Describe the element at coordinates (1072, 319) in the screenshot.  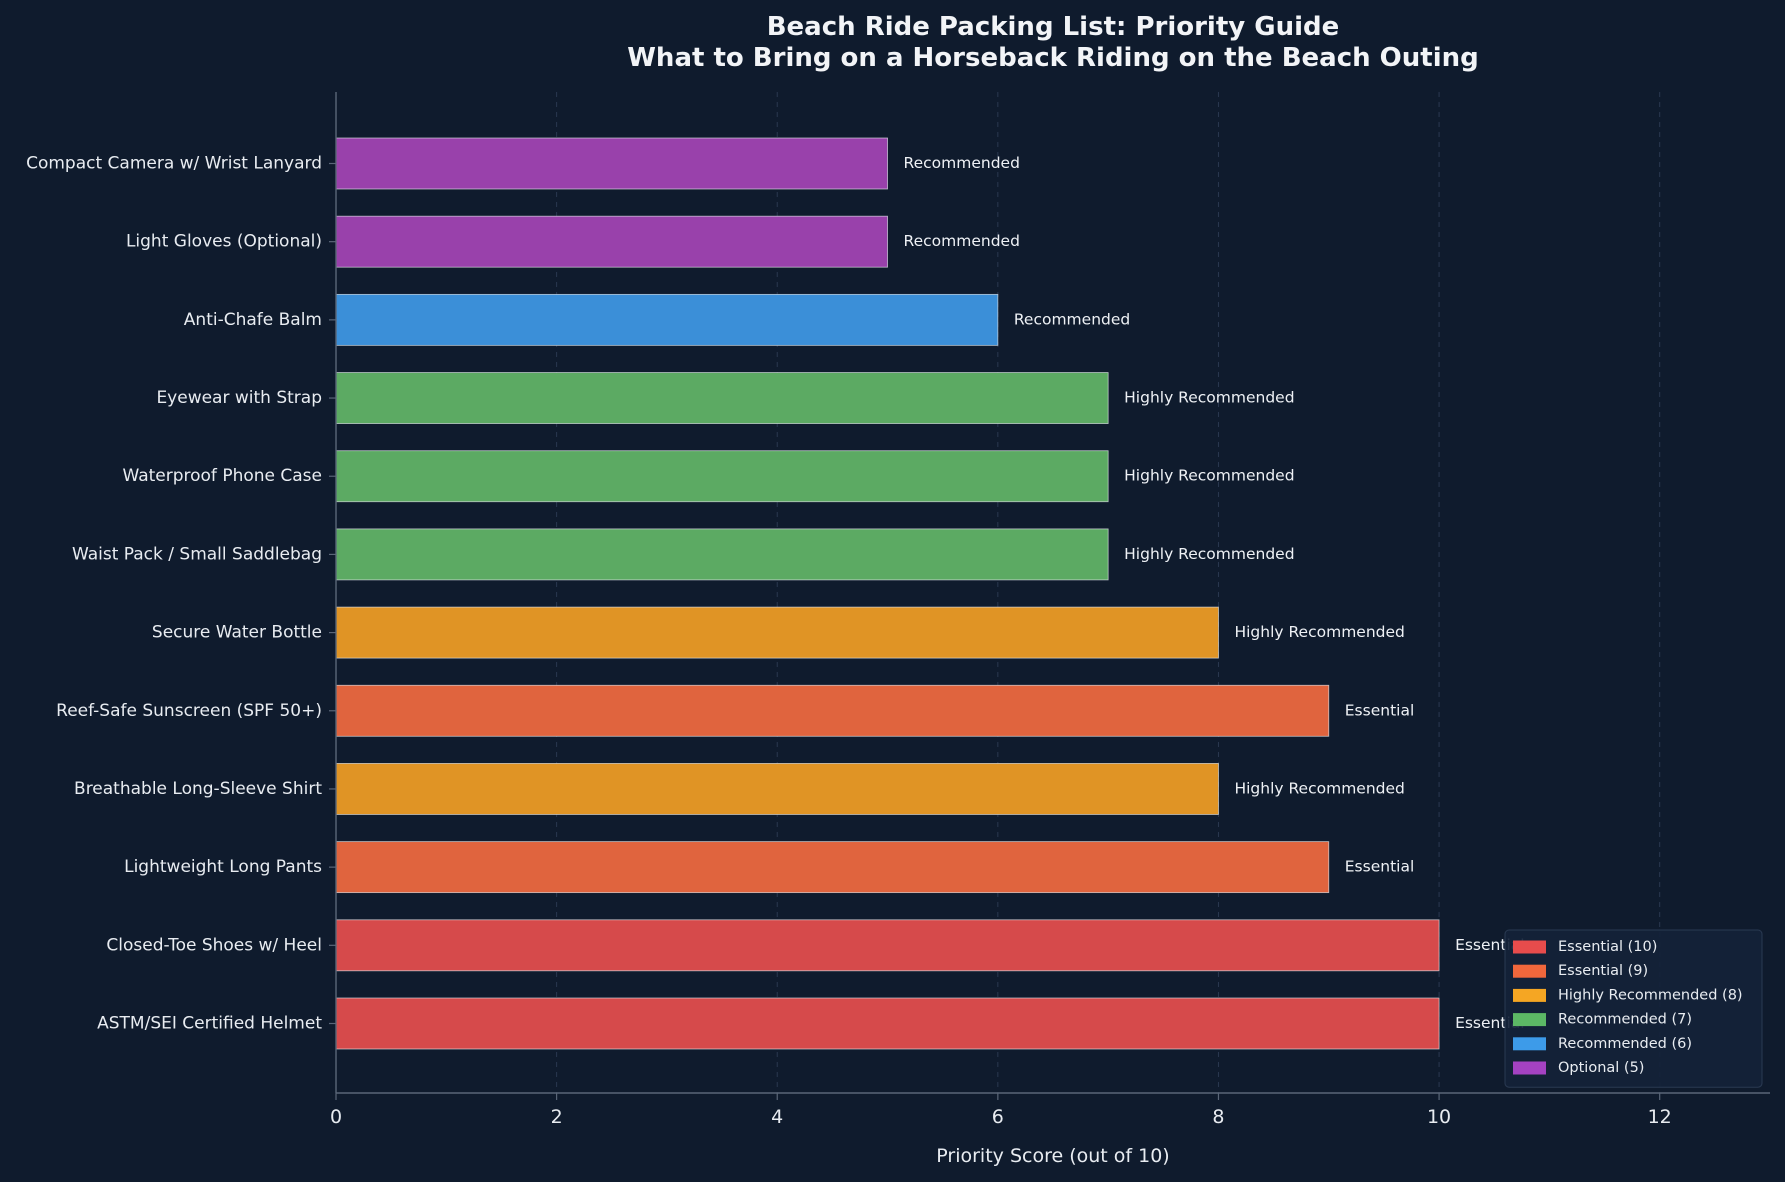
I see `bar-value-label-2: Recommended` at that location.